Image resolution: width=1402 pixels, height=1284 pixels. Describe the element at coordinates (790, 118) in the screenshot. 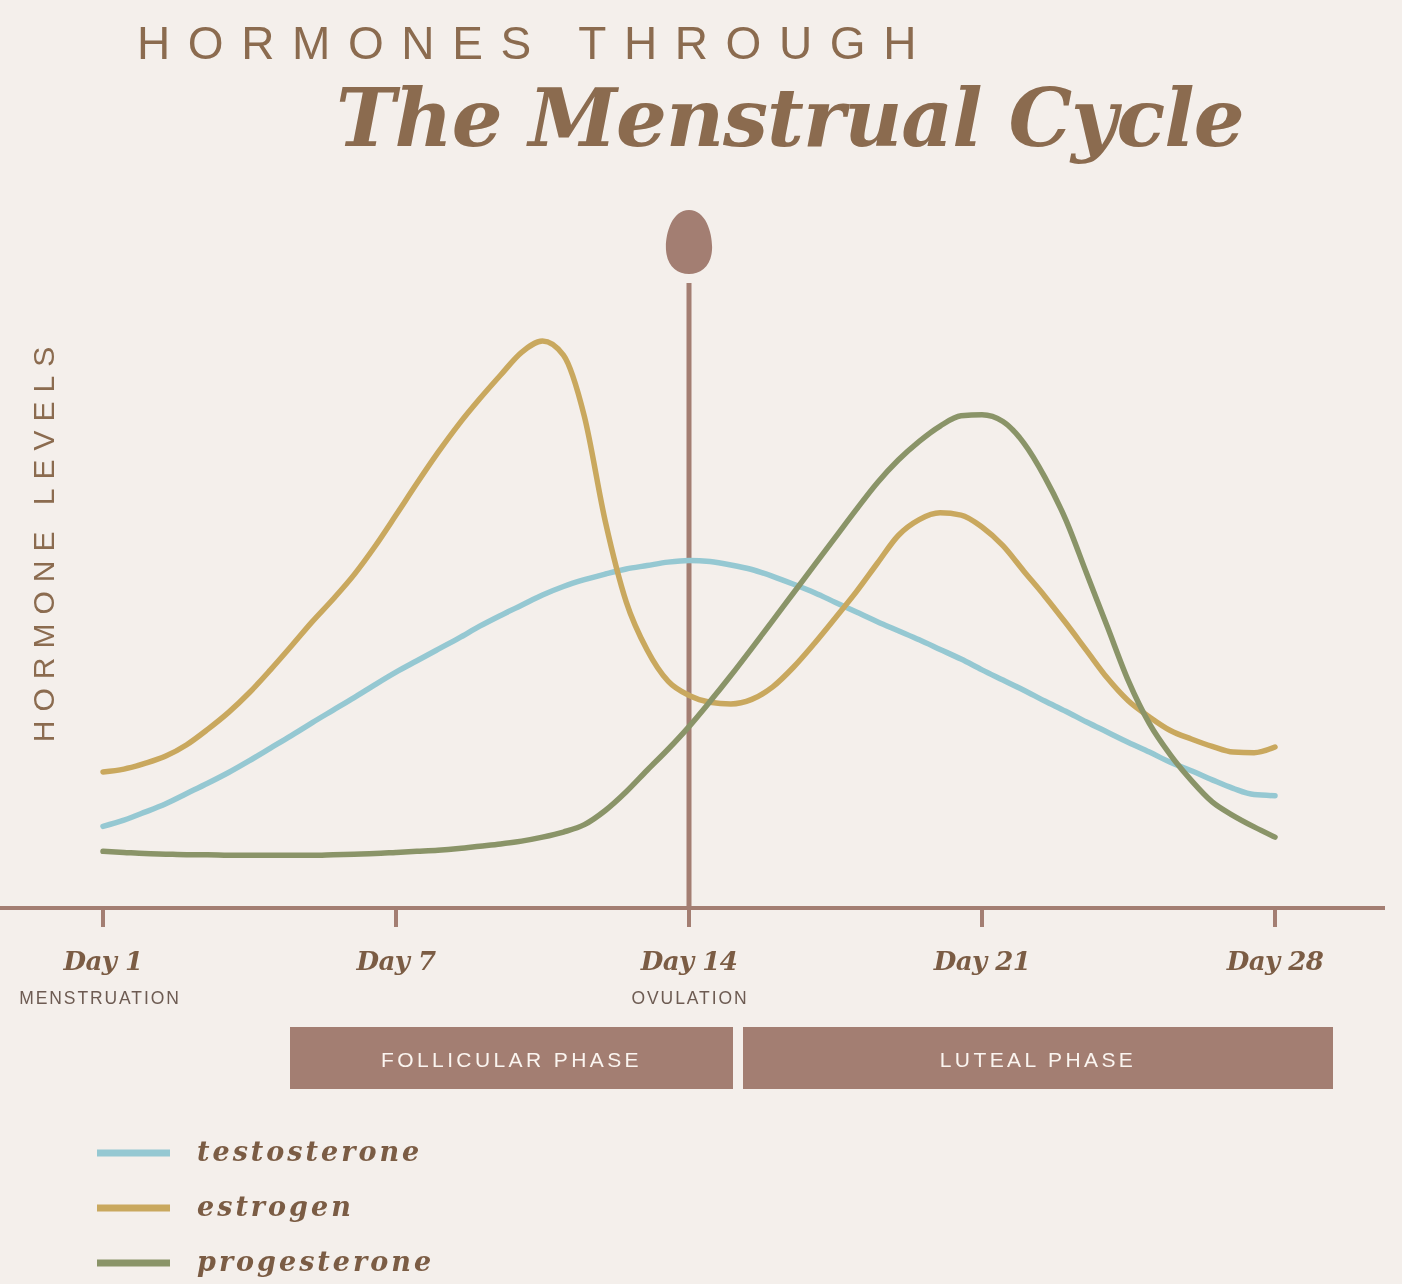

I see `chart-subtitle: The Menstrual Cycle` at that location.